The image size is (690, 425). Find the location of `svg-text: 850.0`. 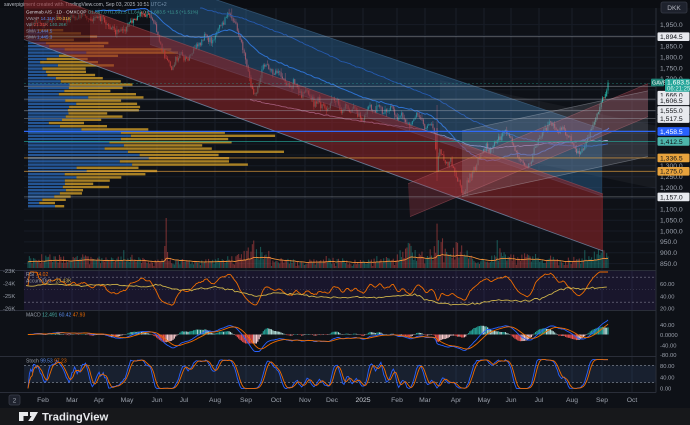

svg-text: 850.0 is located at coordinates (668, 264).